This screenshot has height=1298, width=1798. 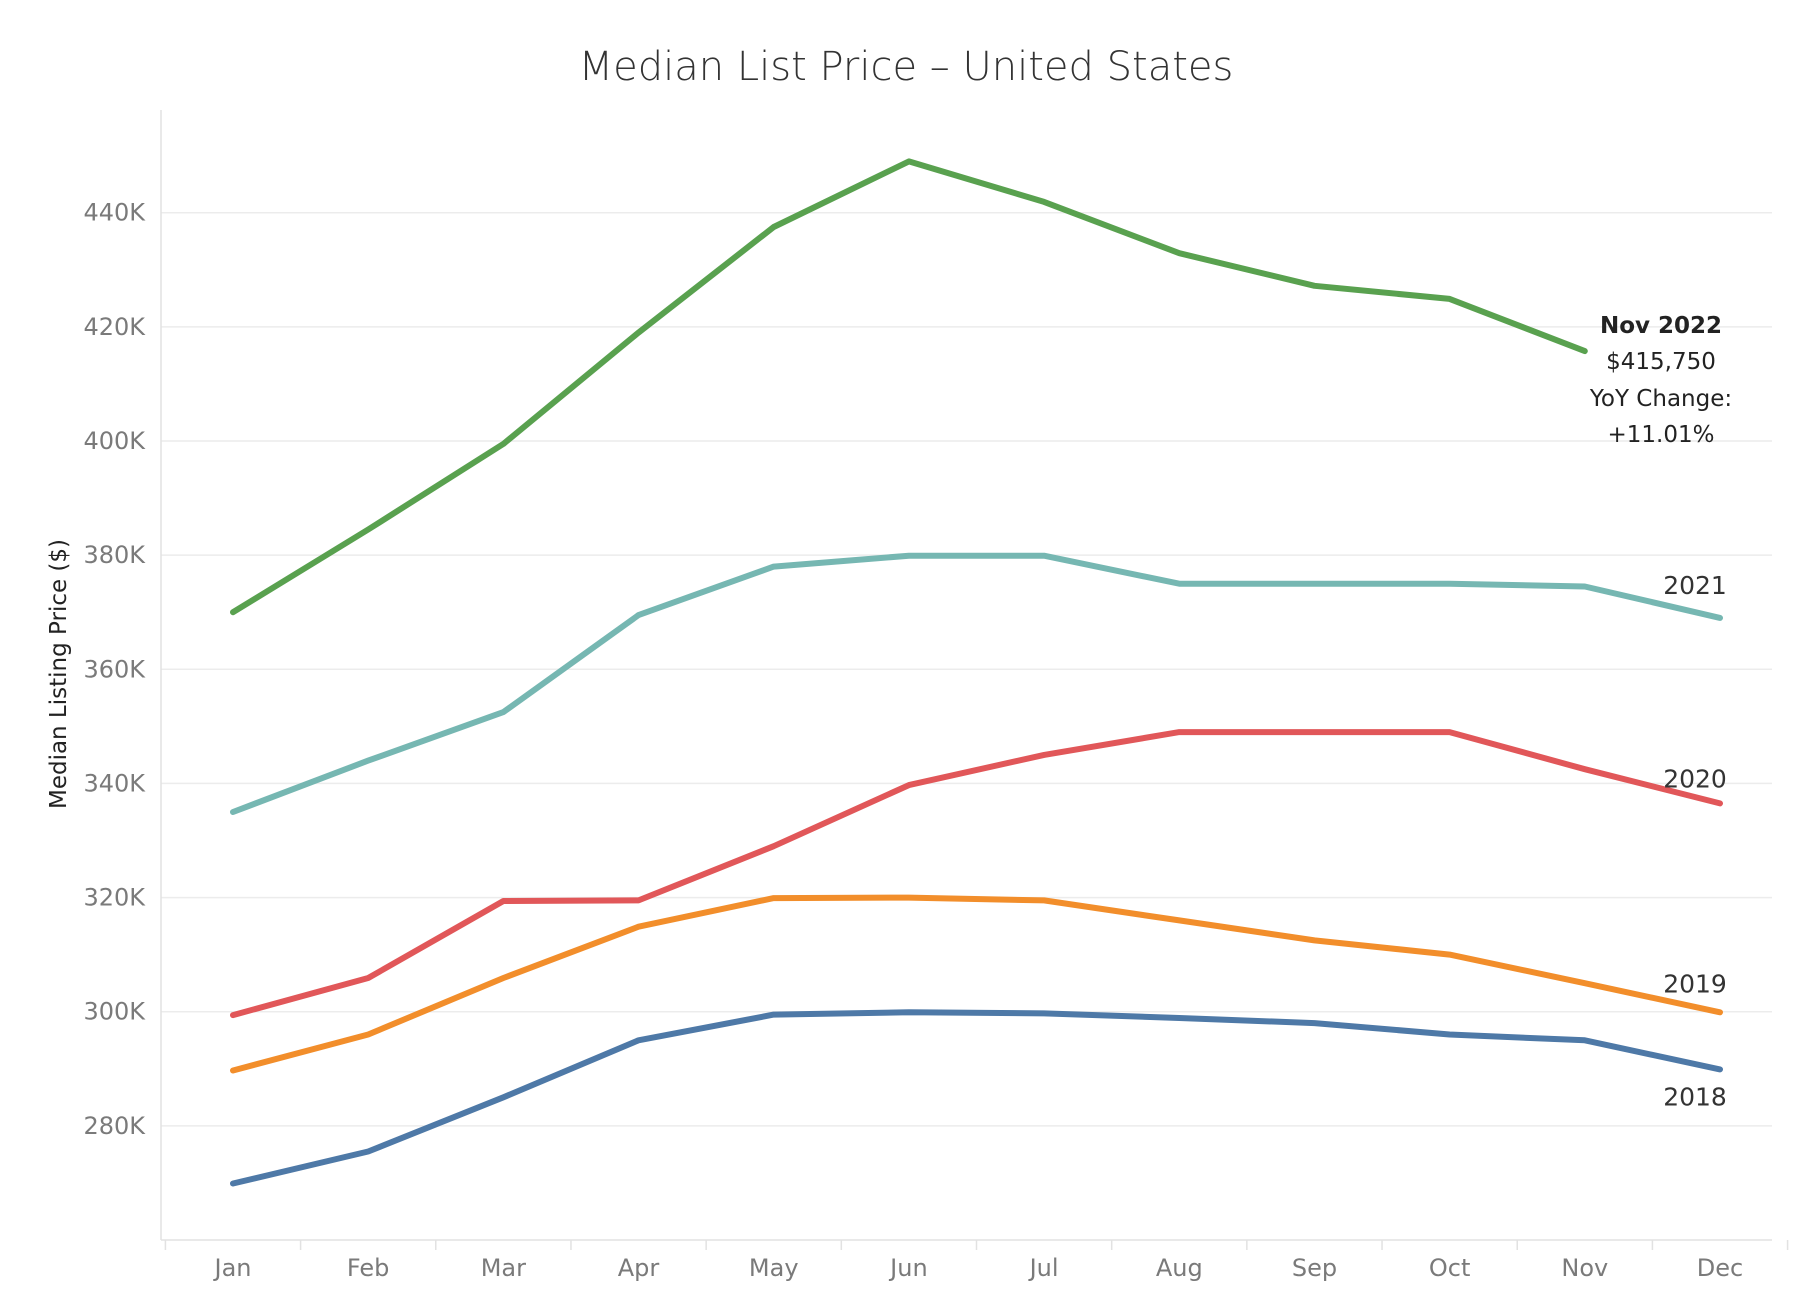 What do you see at coordinates (114, 783) in the screenshot?
I see `y-tick-label: 340K` at bounding box center [114, 783].